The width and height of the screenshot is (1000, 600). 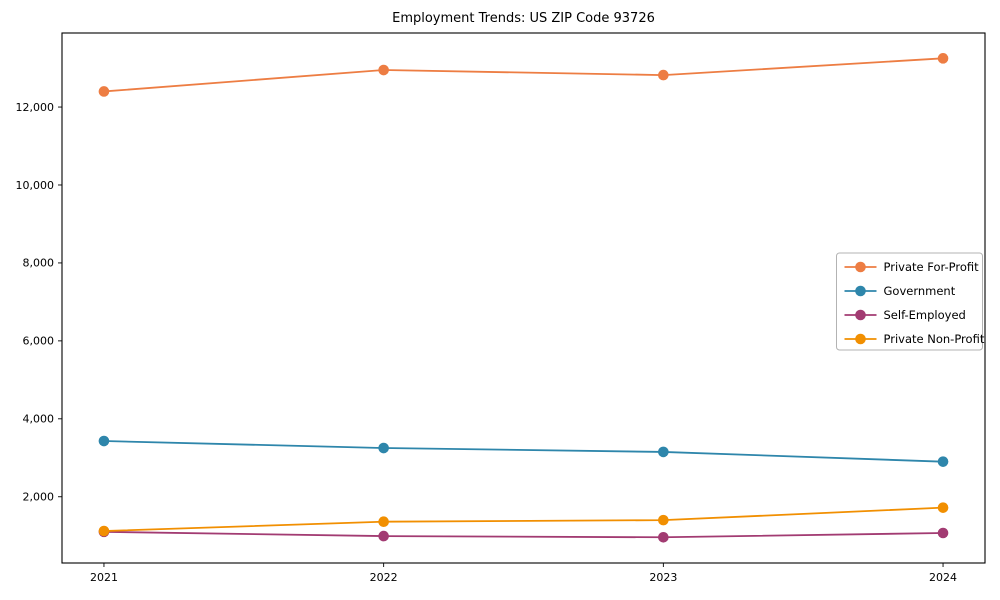 I want to click on legend-item: Private Non-Profit, so click(x=914, y=339).